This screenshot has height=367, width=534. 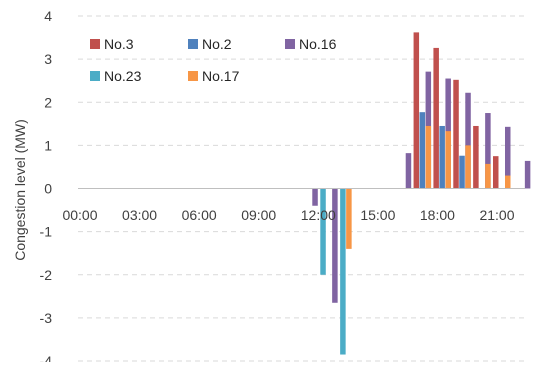 What do you see at coordinates (46, 275) in the screenshot?
I see `y-tick-label-6: -2` at bounding box center [46, 275].